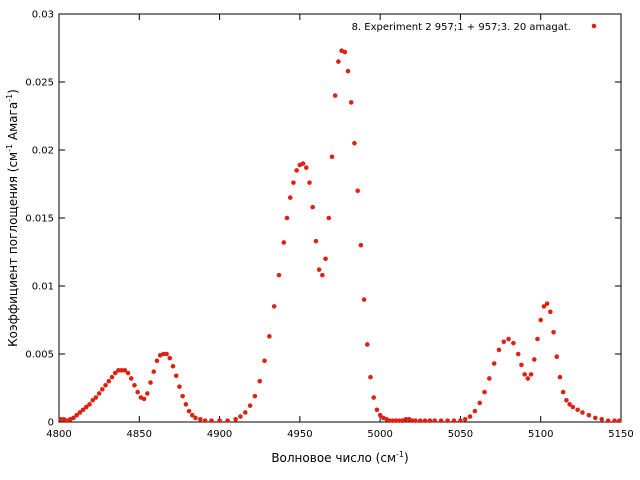 The height and width of the screenshot is (480, 640). Describe the element at coordinates (39, 219) in the screenshot. I see `y-tick-label: 0.015` at that location.